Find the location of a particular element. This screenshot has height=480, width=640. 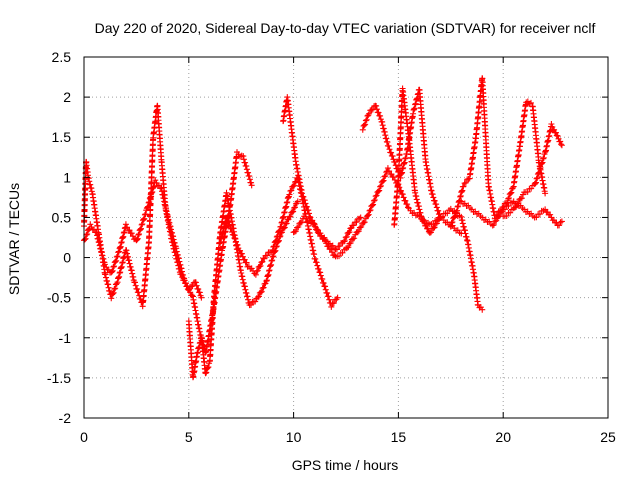

y-tick-label: -1 is located at coordinates (65, 338).